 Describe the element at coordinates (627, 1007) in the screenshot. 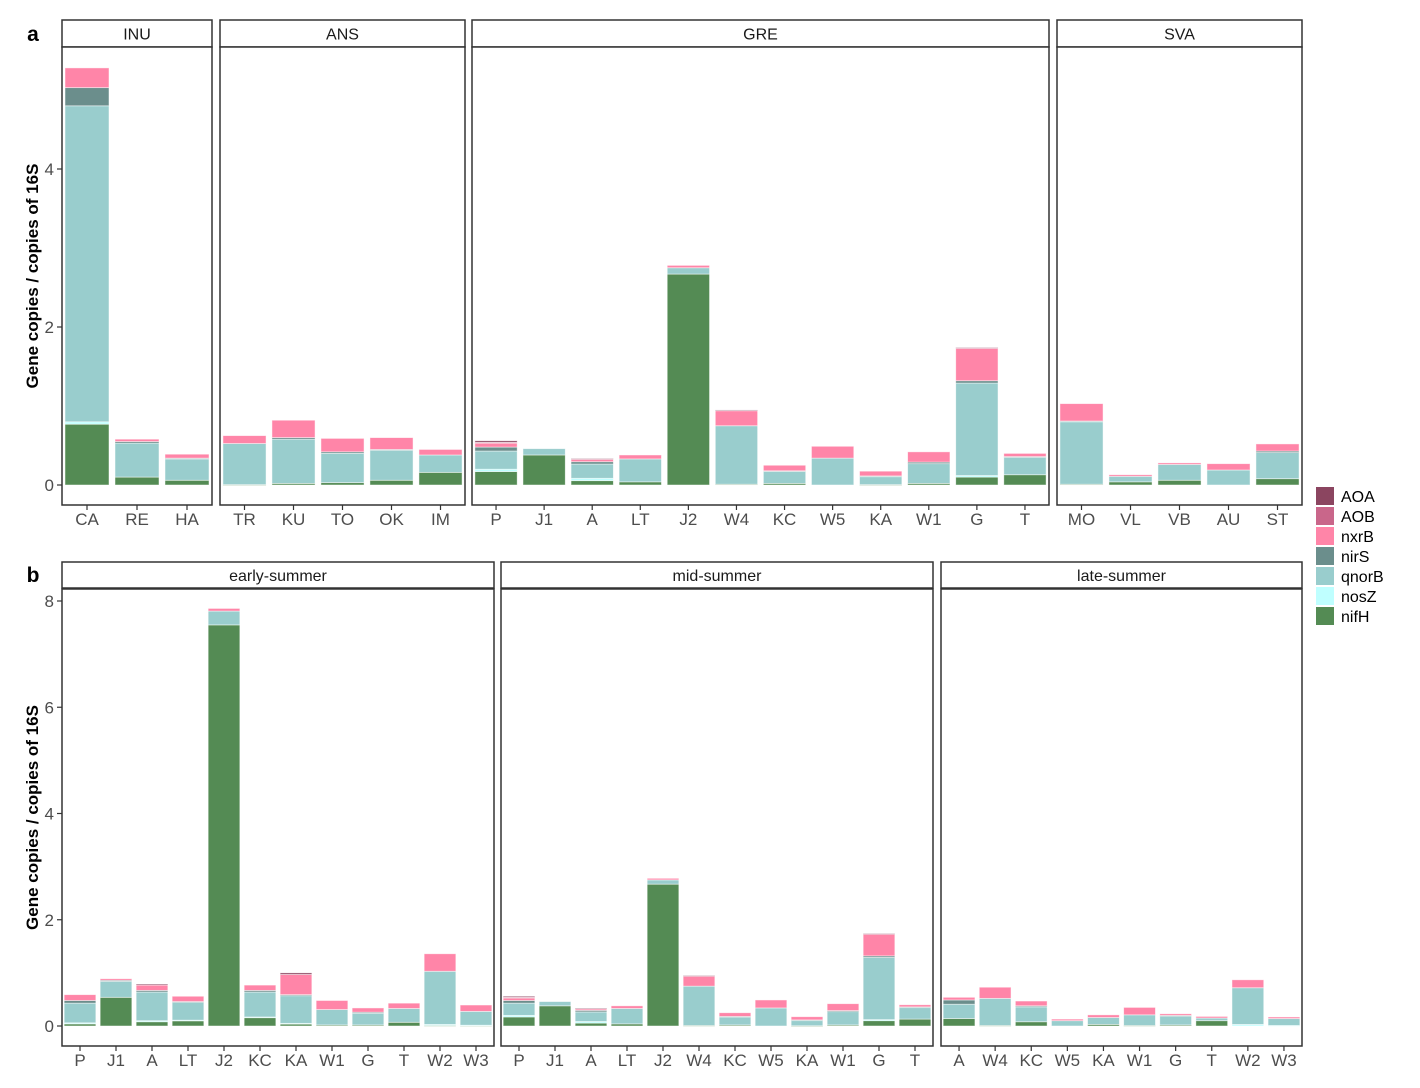

I see `bar-segment-nxrB-LT` at that location.